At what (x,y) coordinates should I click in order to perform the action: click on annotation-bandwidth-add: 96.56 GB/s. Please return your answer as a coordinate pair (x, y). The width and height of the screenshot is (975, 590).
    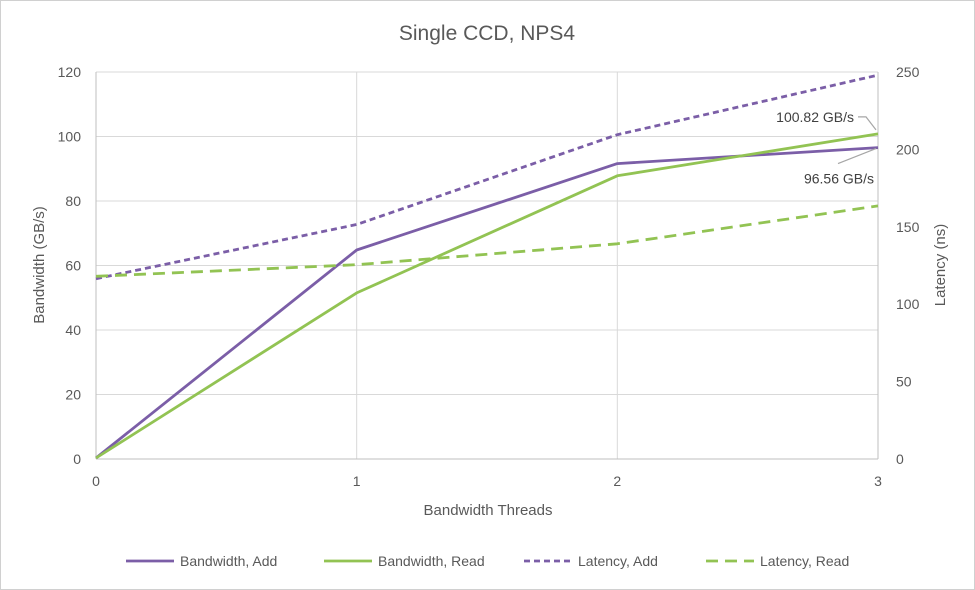
    Looking at the image, I should click on (839, 179).